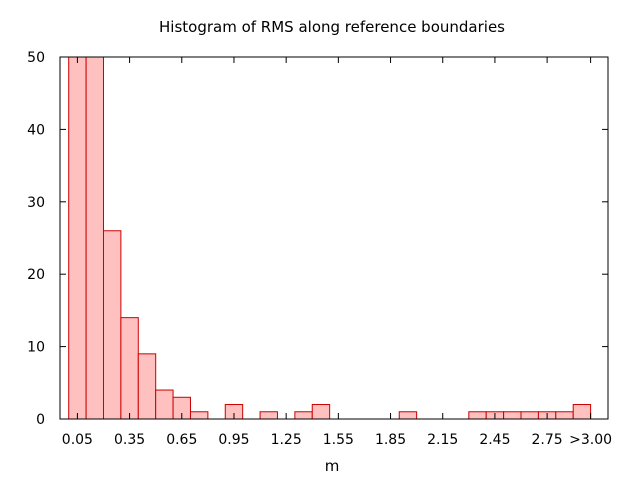  I want to click on x-tick-label: 0.65, so click(181, 440).